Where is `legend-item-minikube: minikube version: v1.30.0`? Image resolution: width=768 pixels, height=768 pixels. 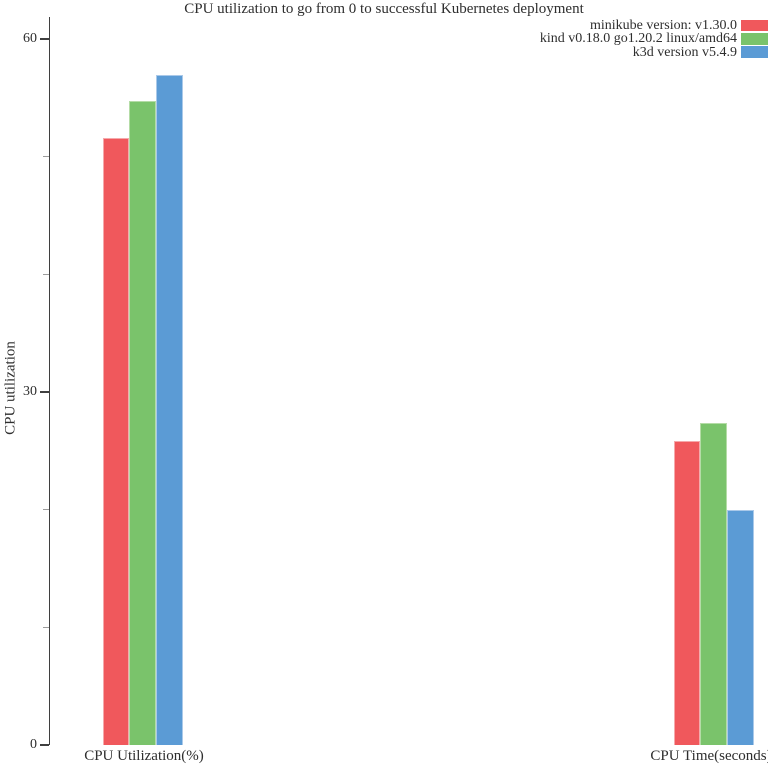
legend-item-minikube: minikube version: v1.30.0 is located at coordinates (654, 26).